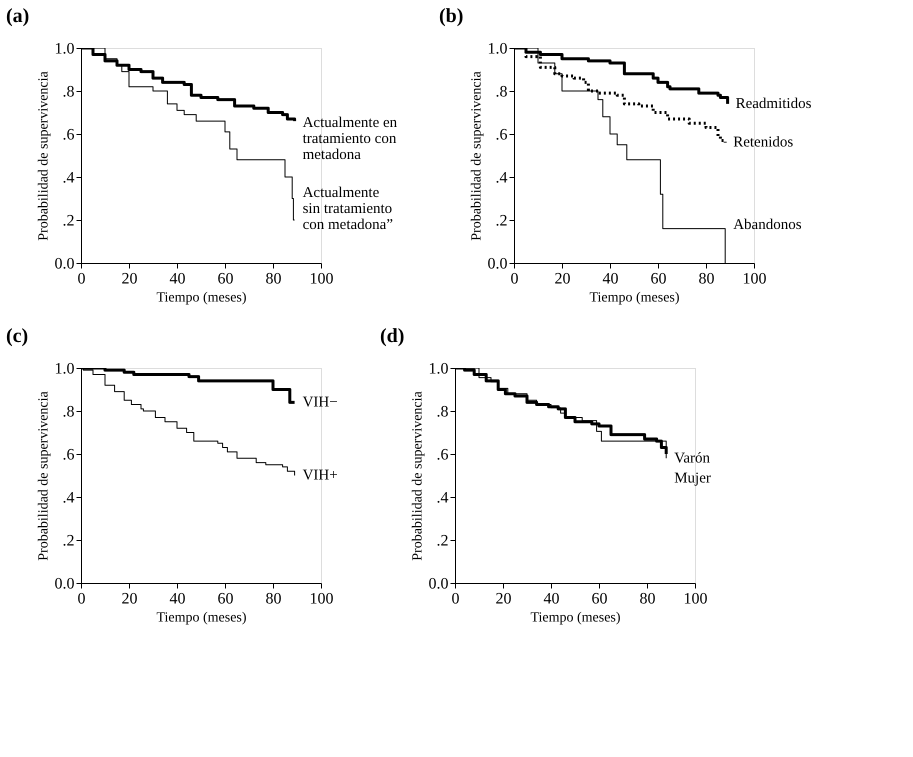 The height and width of the screenshot is (757, 913). I want to click on series-label: Varón, so click(692, 458).